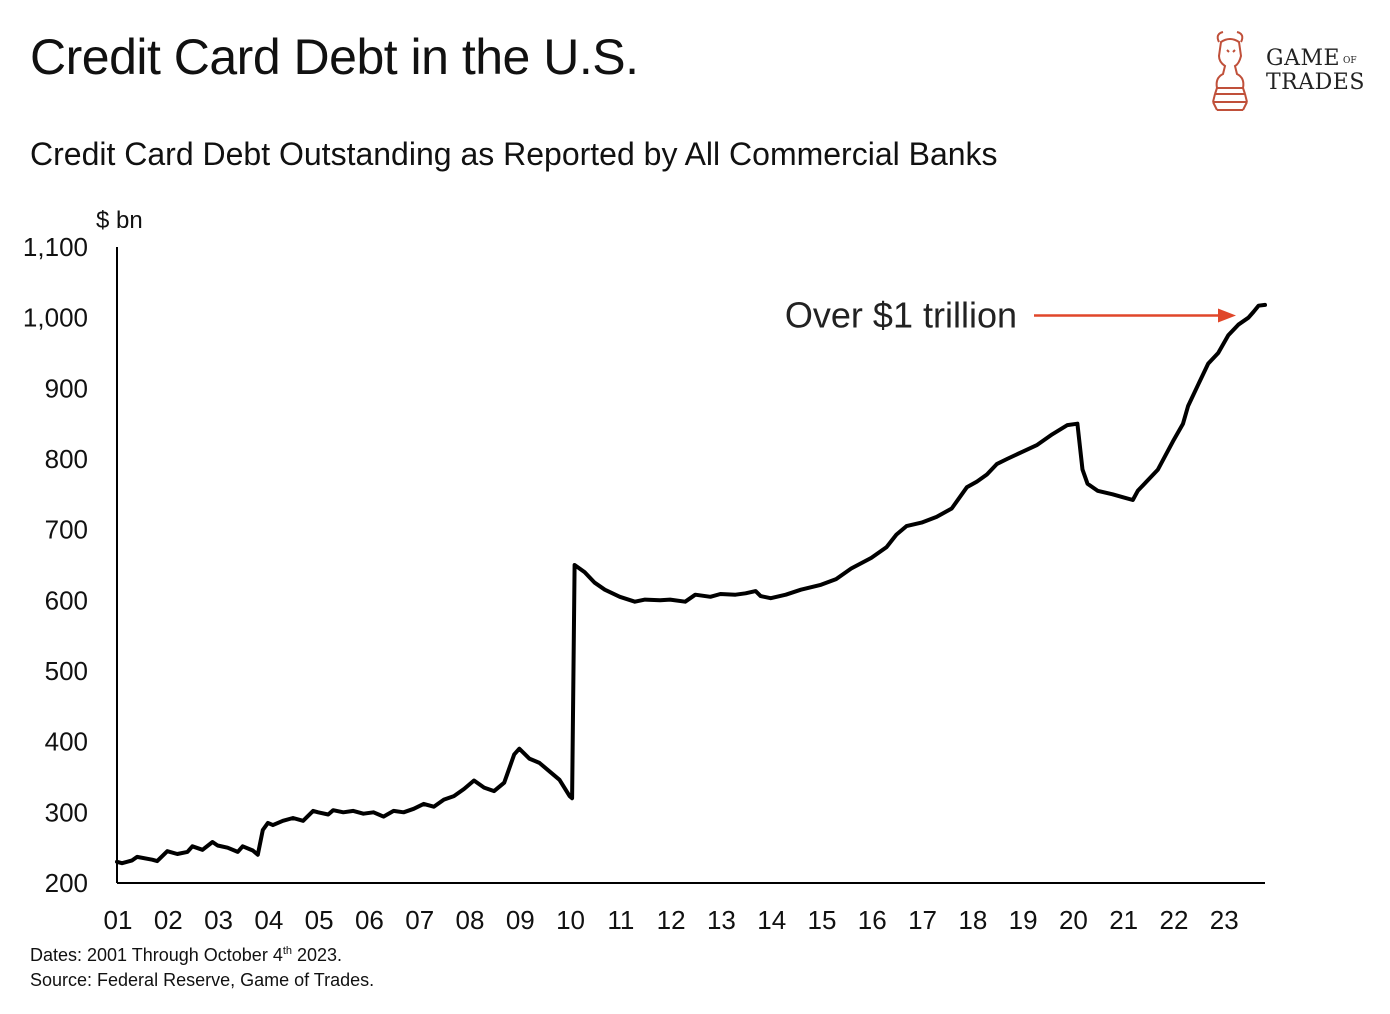  What do you see at coordinates (218, 920) in the screenshot?
I see `x-tick-label: 03` at bounding box center [218, 920].